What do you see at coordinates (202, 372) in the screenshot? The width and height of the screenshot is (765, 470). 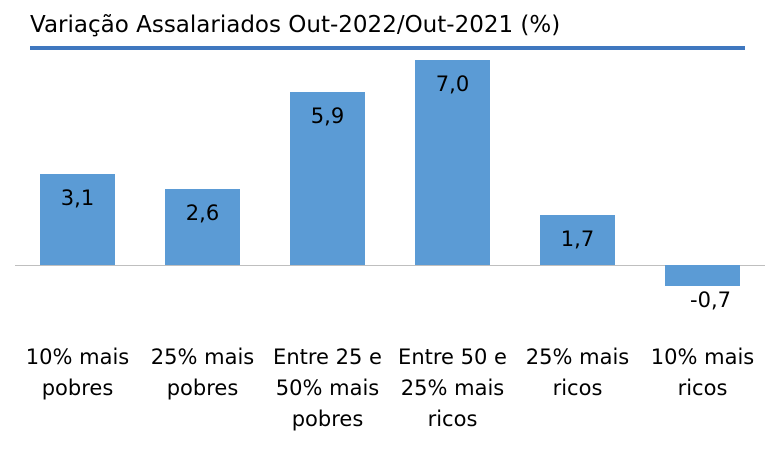 I see `x-tick-label: 25% mais pobres` at bounding box center [202, 372].